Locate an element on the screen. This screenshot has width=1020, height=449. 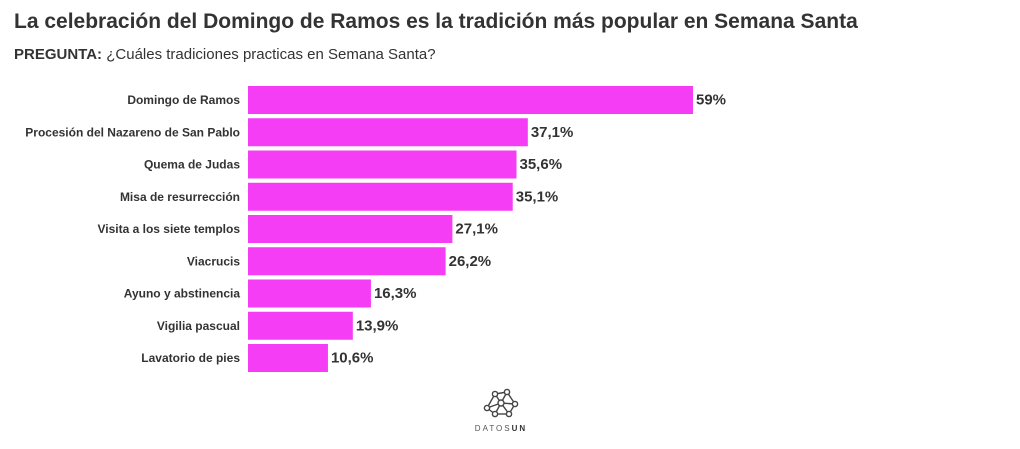
value-label: 35,1% is located at coordinates (537, 196).